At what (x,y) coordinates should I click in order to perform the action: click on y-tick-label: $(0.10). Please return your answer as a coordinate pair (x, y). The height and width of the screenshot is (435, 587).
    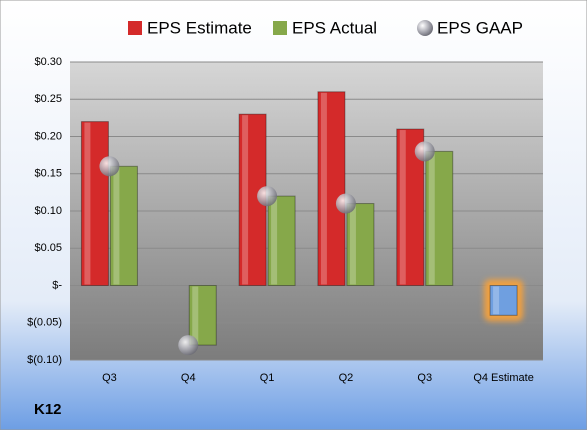
    Looking at the image, I should click on (44, 360).